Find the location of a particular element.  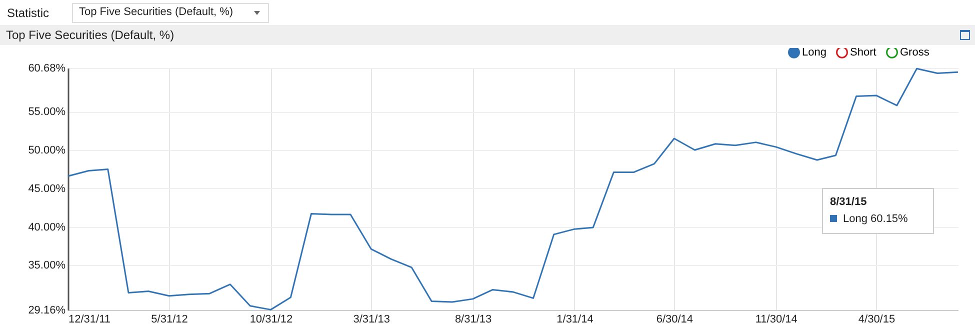

text: Statistic is located at coordinates (28, 13).